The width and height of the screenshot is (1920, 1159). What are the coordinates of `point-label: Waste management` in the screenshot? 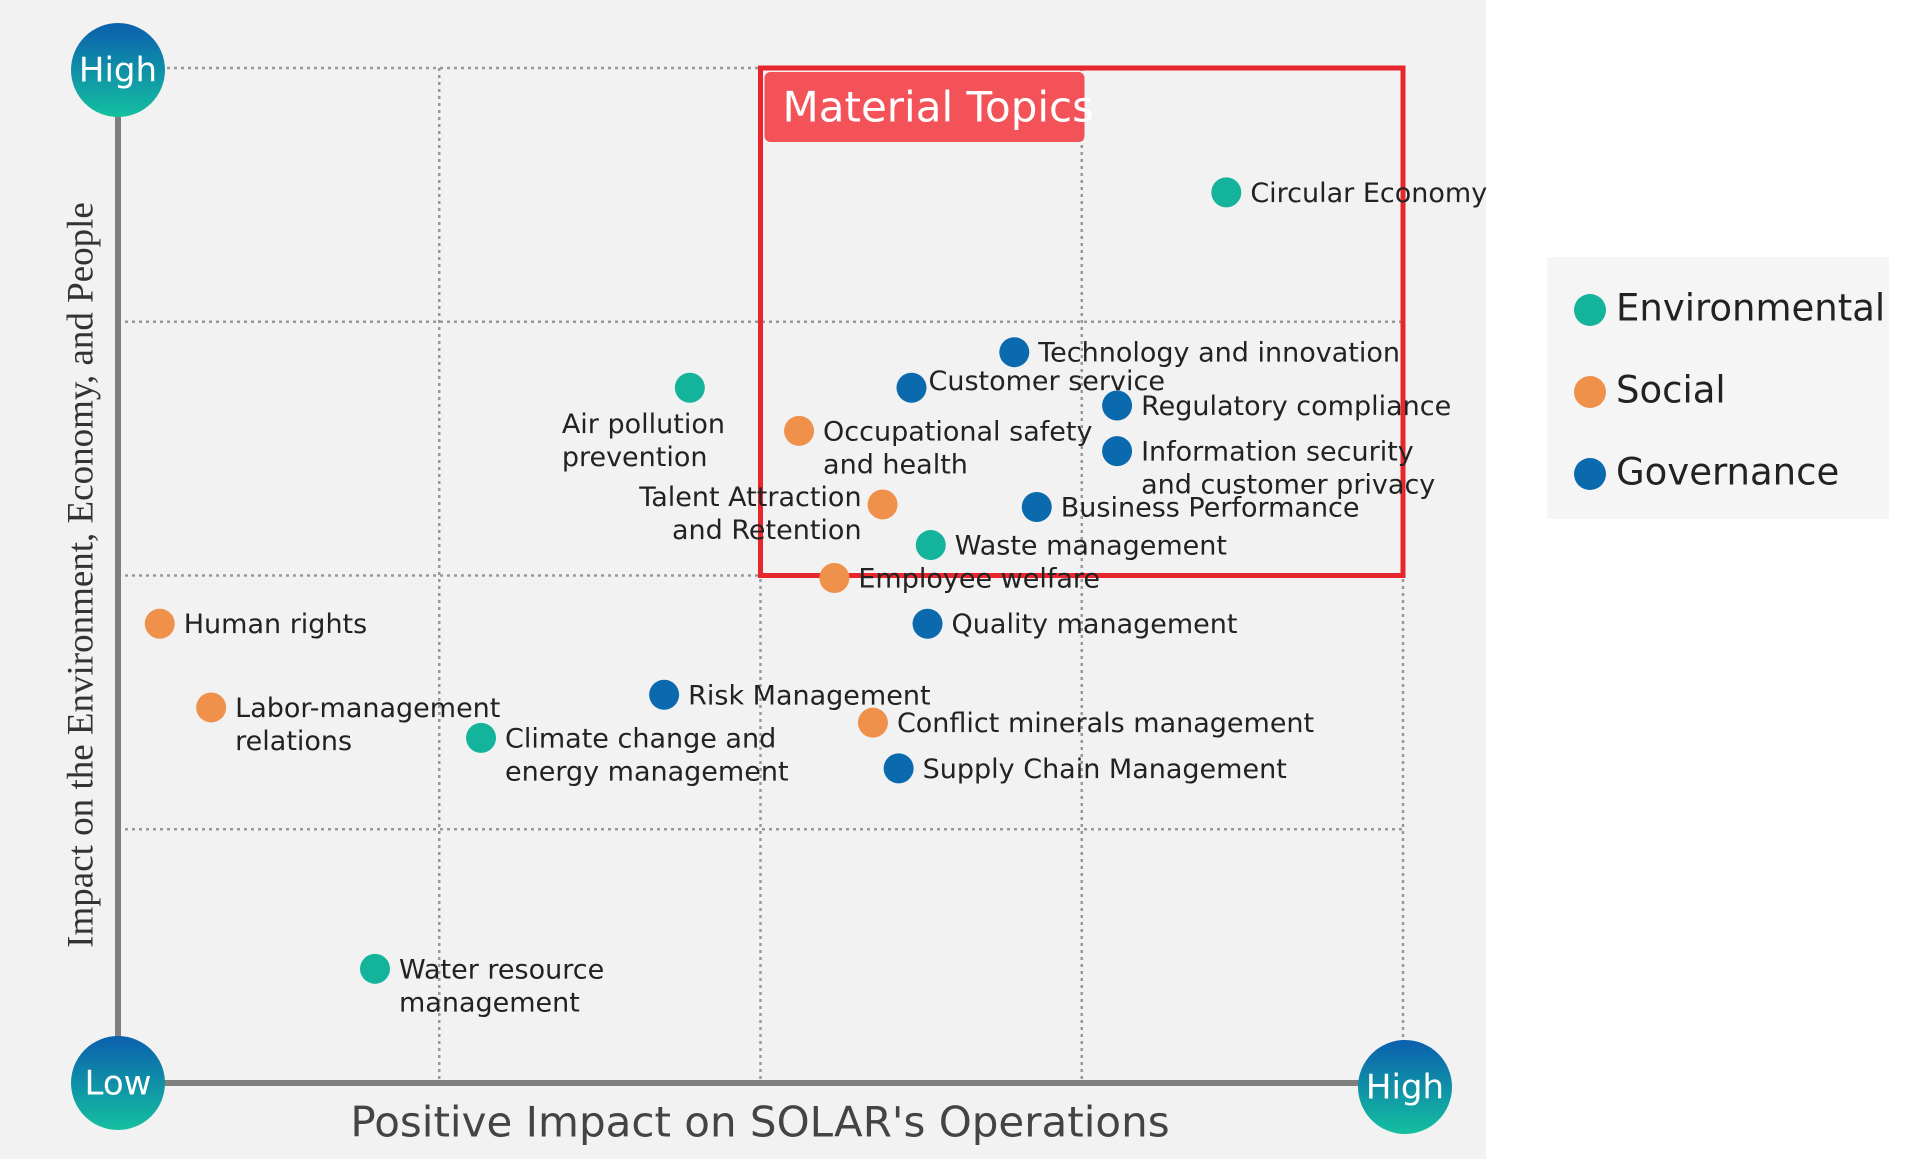 It's located at (1091, 546).